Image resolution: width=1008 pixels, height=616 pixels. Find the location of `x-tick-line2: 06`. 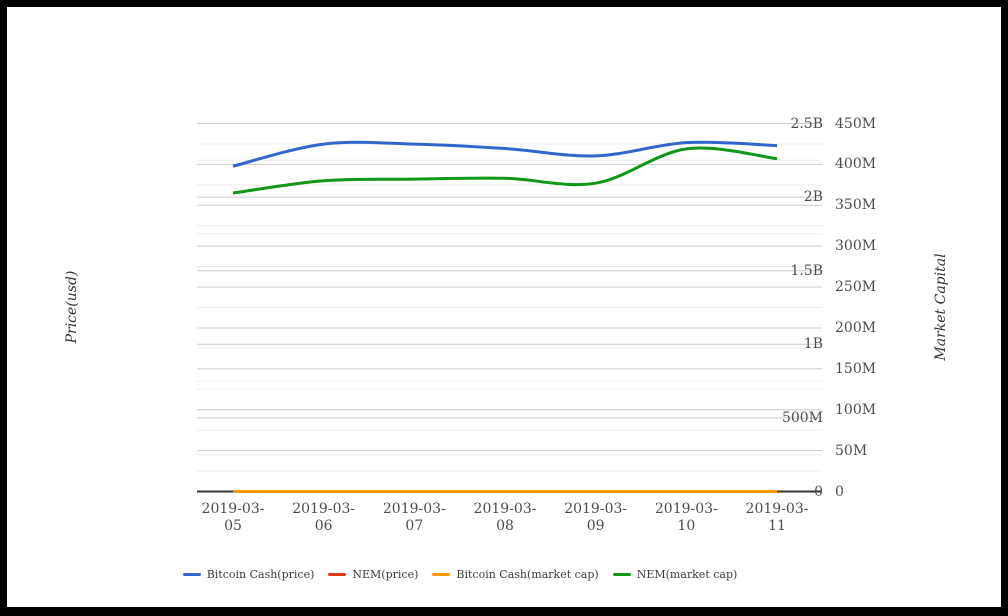

x-tick-line2: 06 is located at coordinates (323, 526).